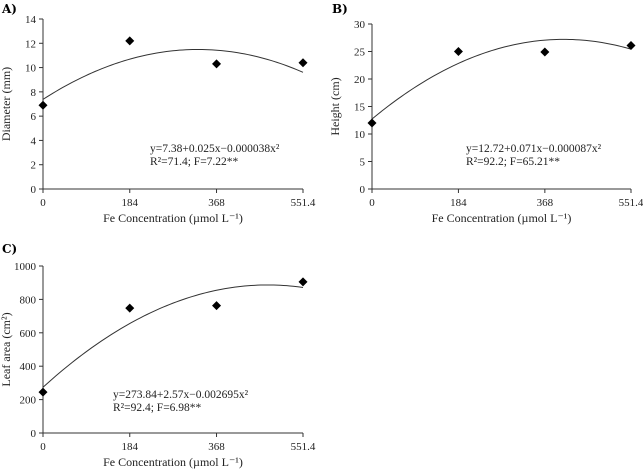 This screenshot has height=472, width=643. What do you see at coordinates (157, 408) in the screenshot?
I see `regression-stats: R²=92.4; F=6.98**` at bounding box center [157, 408].